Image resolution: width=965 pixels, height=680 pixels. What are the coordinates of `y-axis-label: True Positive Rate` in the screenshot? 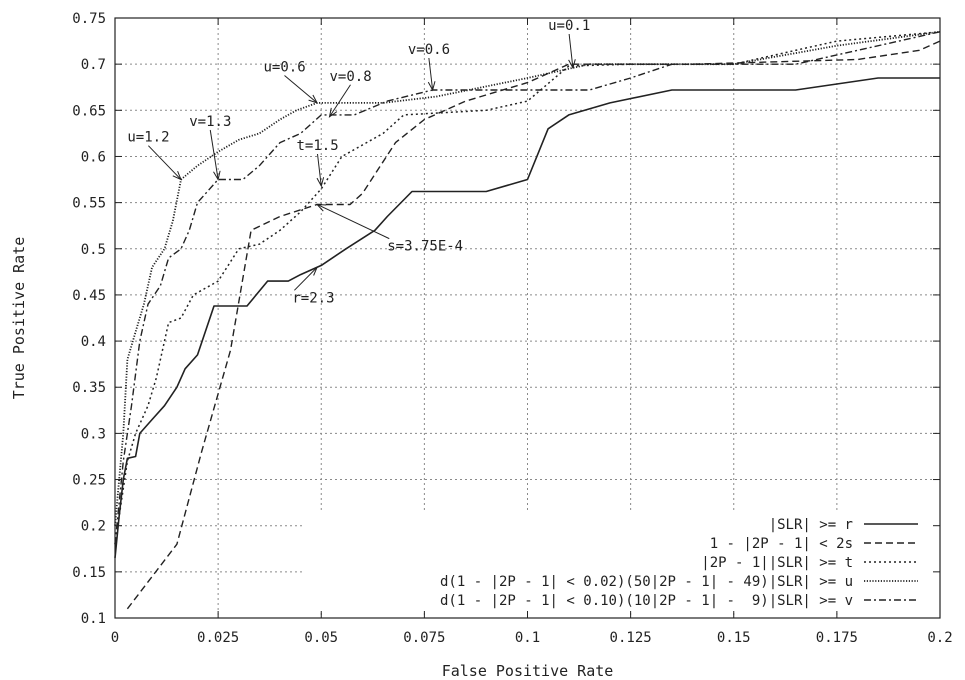 It's located at (19, 318).